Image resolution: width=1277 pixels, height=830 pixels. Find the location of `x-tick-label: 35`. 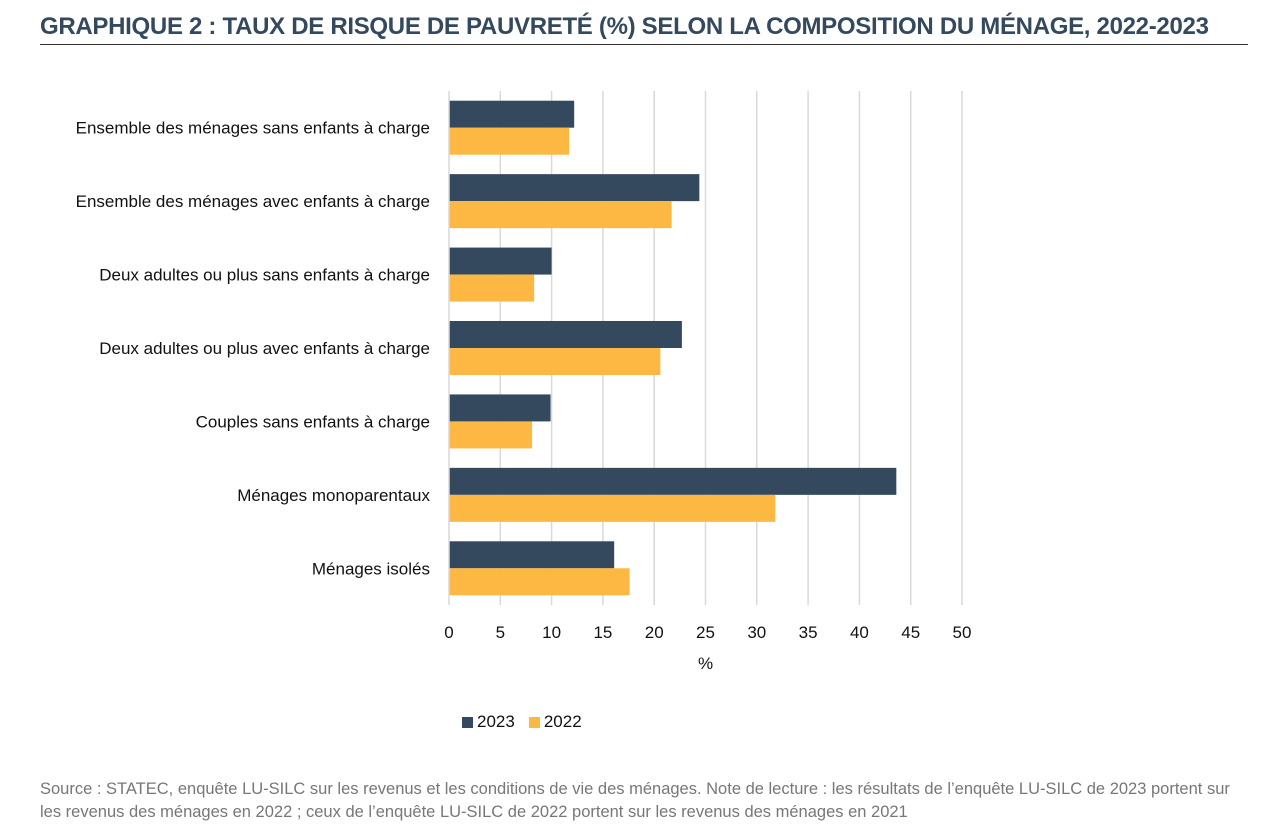

x-tick-label: 35 is located at coordinates (808, 632).